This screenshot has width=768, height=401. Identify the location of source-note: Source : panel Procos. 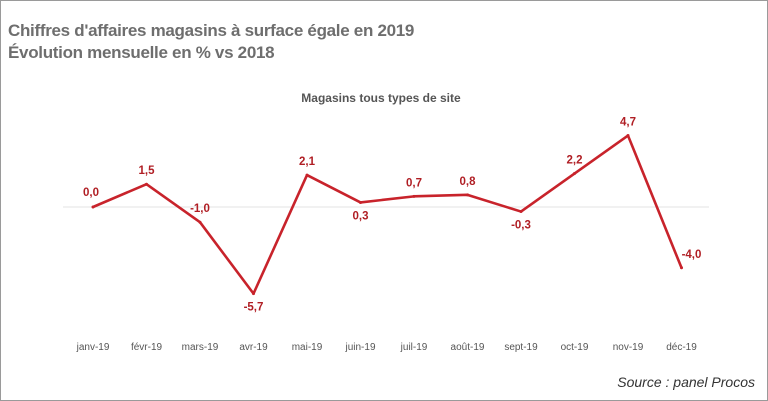
(686, 382).